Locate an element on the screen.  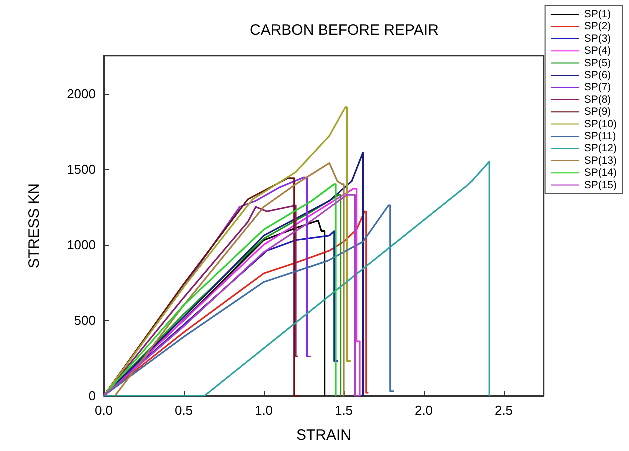
chart-title: CARBON BEFORE REPAIR is located at coordinates (345, 30).